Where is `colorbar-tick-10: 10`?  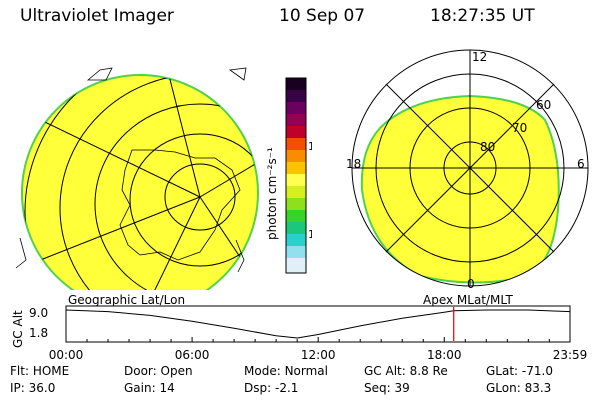 colorbar-tick-10: 10 is located at coordinates (310, 234).